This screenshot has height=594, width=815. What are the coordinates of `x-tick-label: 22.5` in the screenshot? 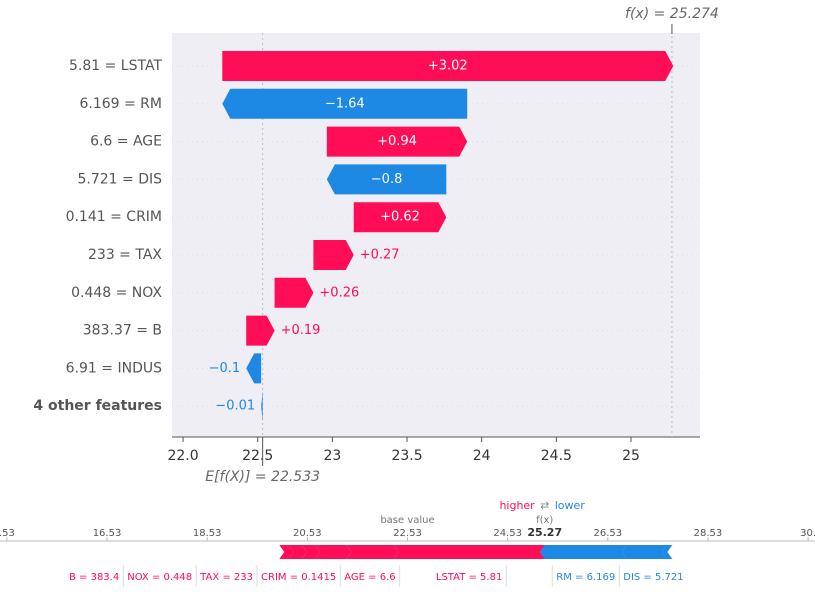 It's located at (257, 456).